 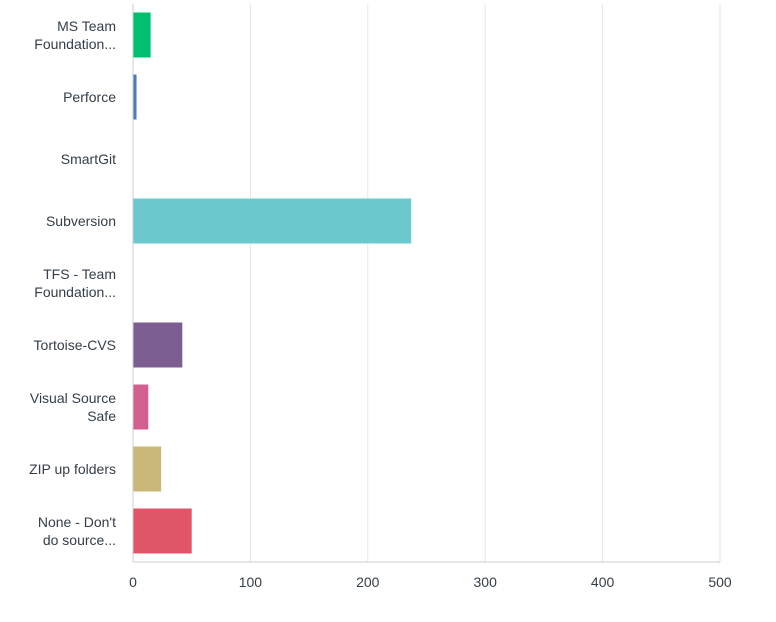 What do you see at coordinates (73, 407) in the screenshot?
I see `category-label-6: Visual Source Safe` at bounding box center [73, 407].